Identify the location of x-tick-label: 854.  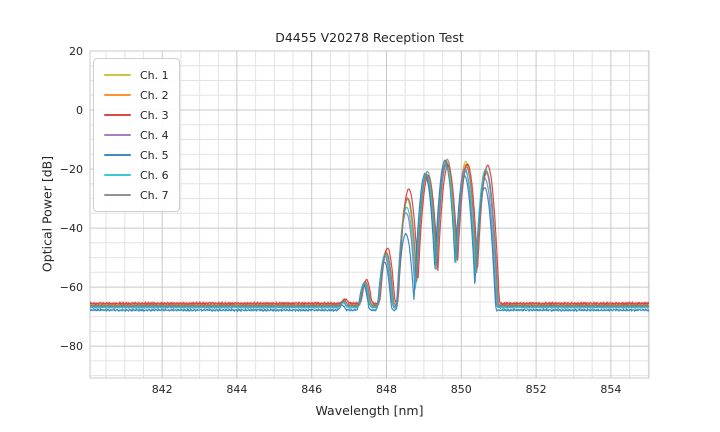
(610, 389).